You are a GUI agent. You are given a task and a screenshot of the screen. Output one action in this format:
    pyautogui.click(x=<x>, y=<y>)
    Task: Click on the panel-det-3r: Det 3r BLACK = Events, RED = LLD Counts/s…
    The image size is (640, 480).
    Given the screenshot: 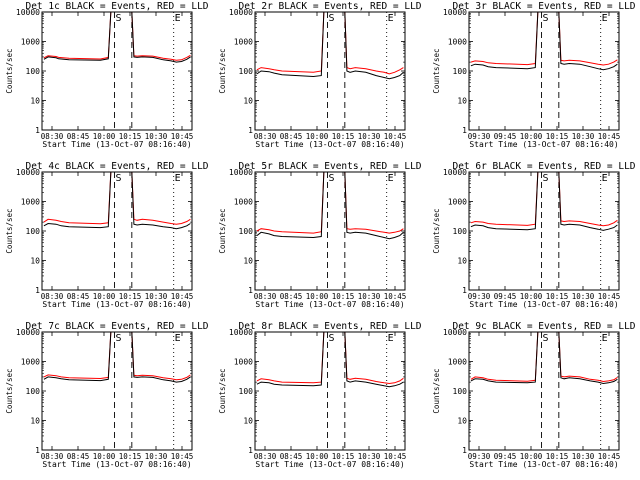 What is the action you would take?
    pyautogui.click(x=534, y=75)
    